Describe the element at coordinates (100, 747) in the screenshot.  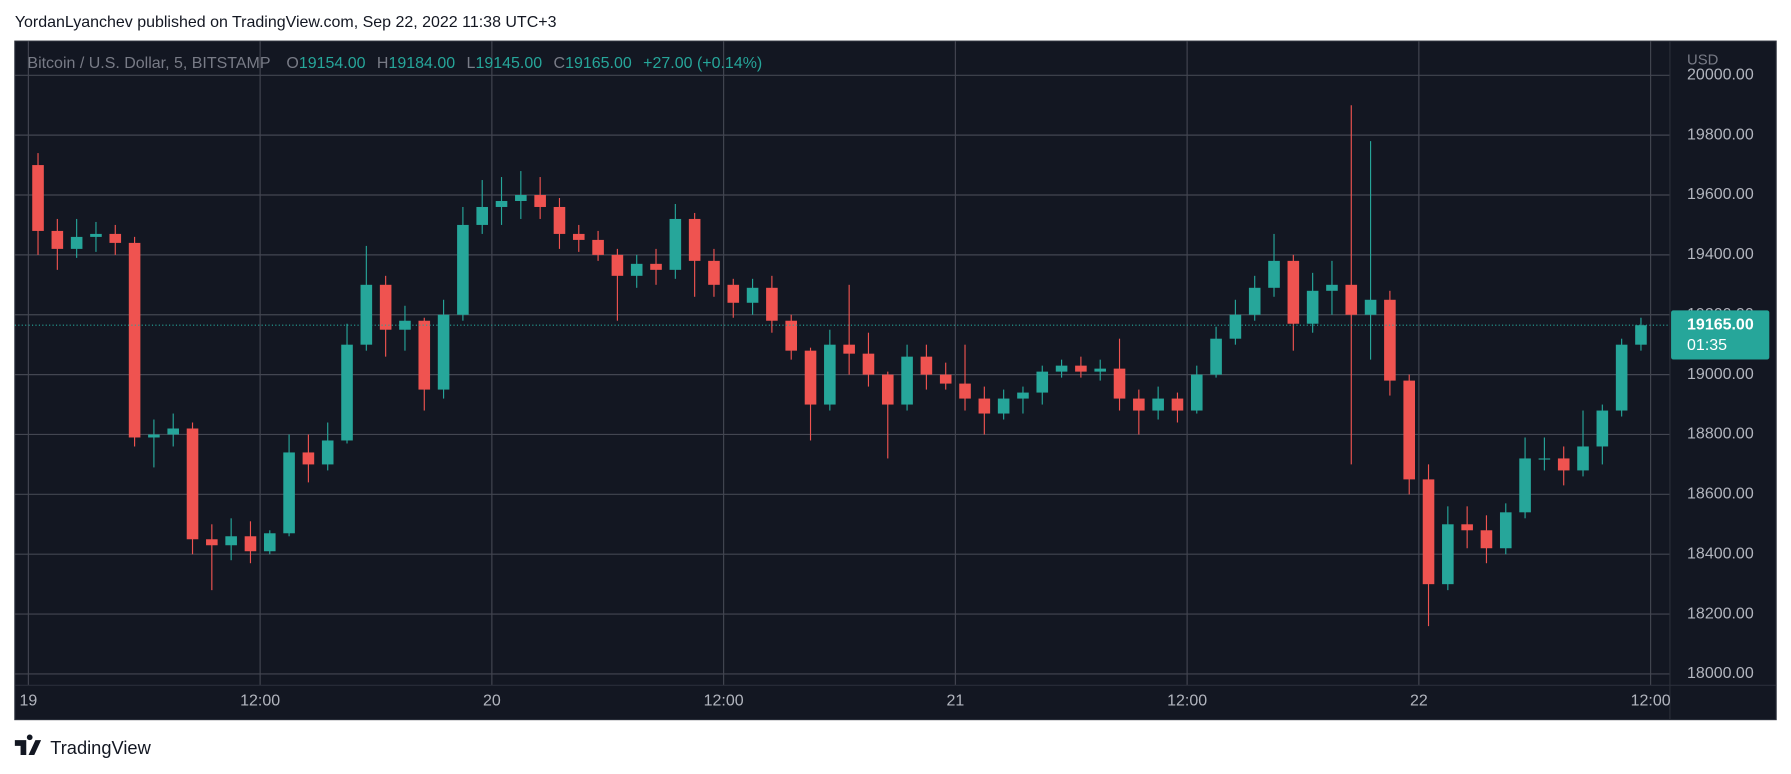
I see `brand-name: TradingView` at that location.